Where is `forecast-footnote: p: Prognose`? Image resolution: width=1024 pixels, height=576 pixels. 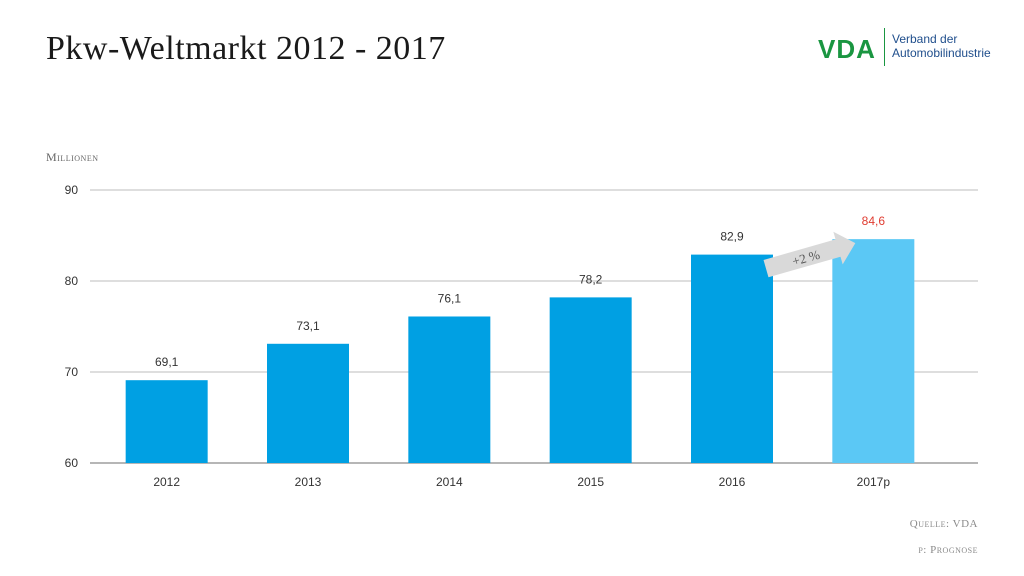
forecast-footnote: p: Prognose is located at coordinates (948, 550).